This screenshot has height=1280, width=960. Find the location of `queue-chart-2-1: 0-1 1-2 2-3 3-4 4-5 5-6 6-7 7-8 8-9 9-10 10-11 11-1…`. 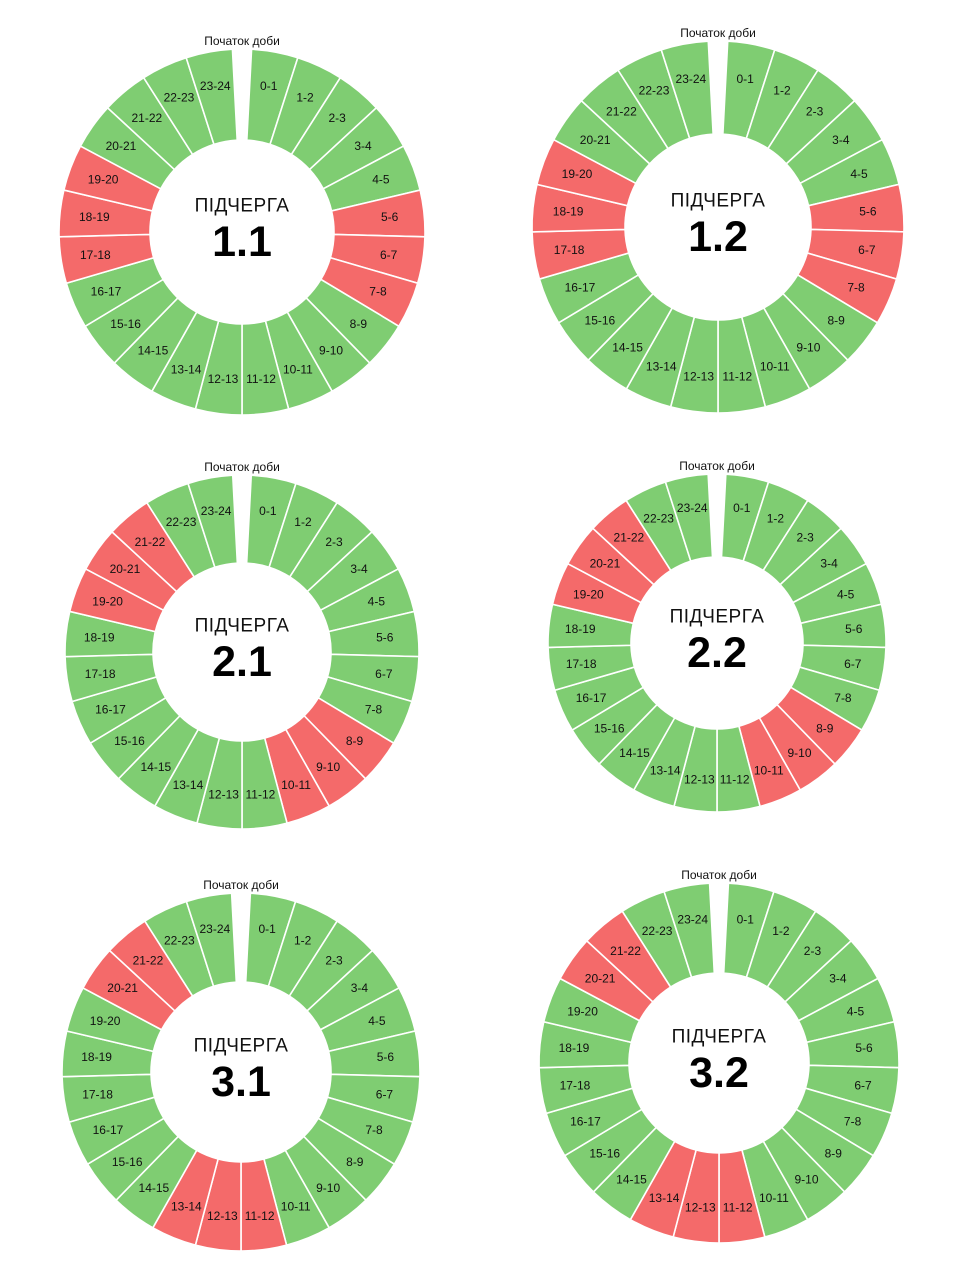

queue-chart-2-1: 0-1 1-2 2-3 3-4 4-5 5-6 6-7 7-8 8-9 9-10 10-11 11-1… is located at coordinates (242, 645).